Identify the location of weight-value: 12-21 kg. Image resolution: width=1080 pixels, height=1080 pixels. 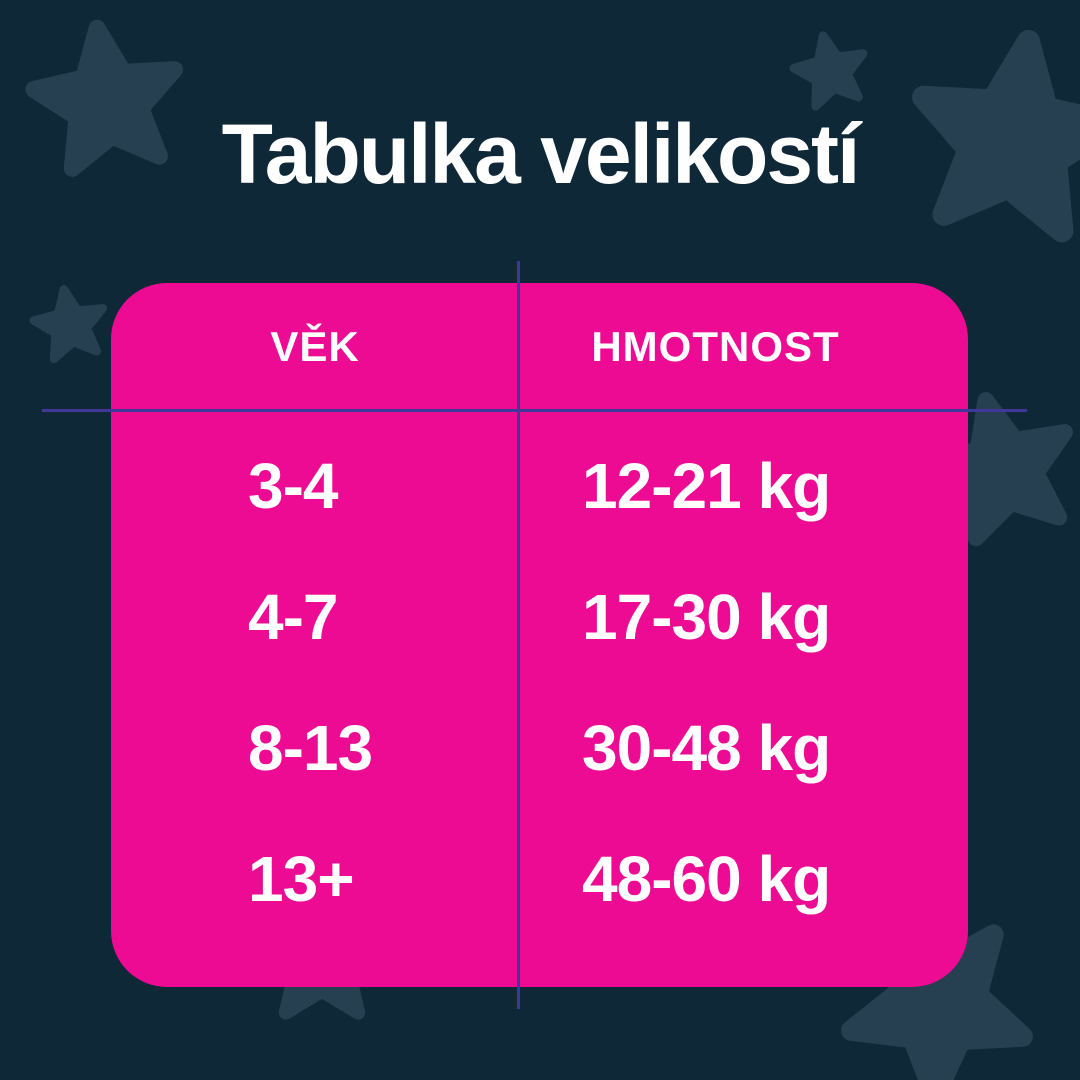
(706, 485).